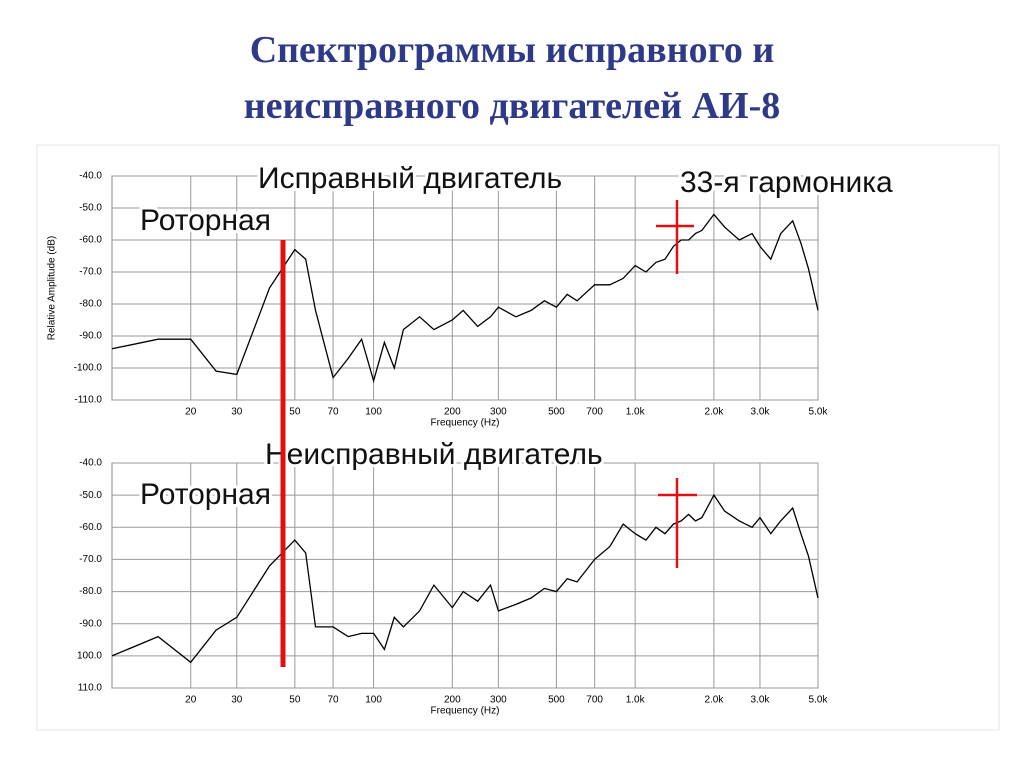  What do you see at coordinates (89, 655) in the screenshot?
I see `y-tick-label: 100.0` at bounding box center [89, 655].